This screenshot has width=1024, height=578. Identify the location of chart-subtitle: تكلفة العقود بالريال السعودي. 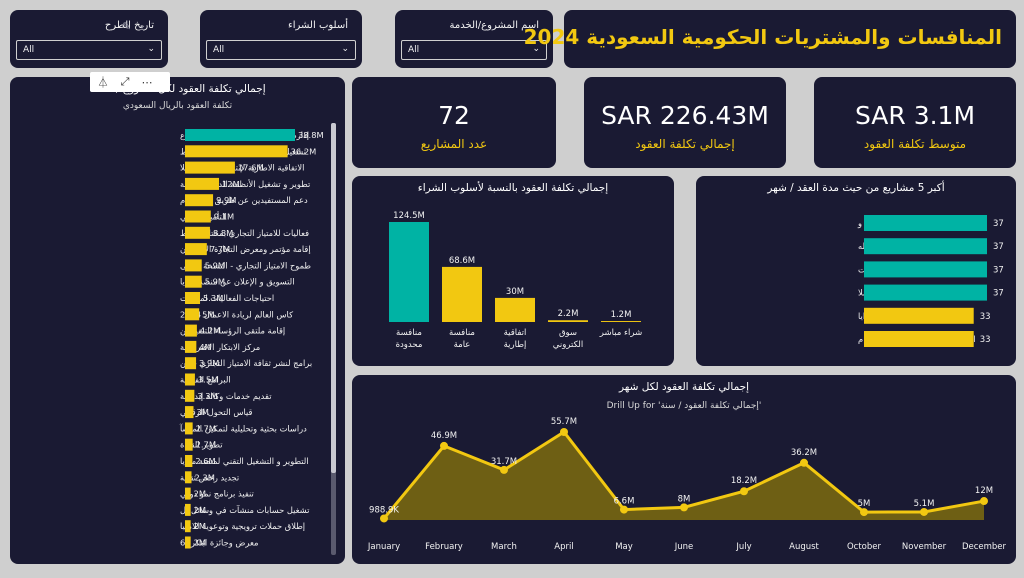
(177, 106).